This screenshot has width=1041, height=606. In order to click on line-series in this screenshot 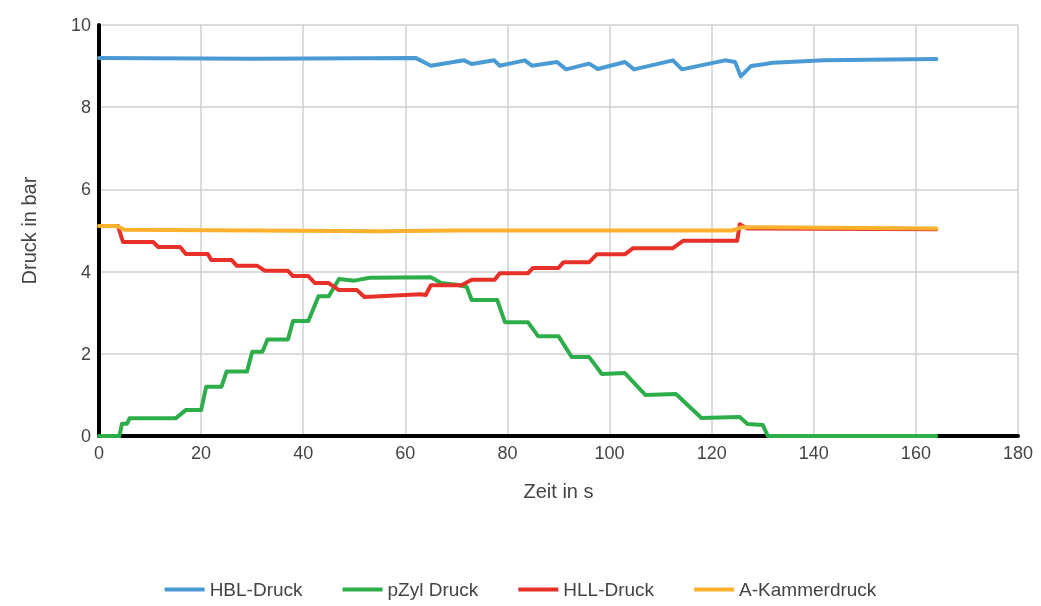, I will do `click(518, 67)`.